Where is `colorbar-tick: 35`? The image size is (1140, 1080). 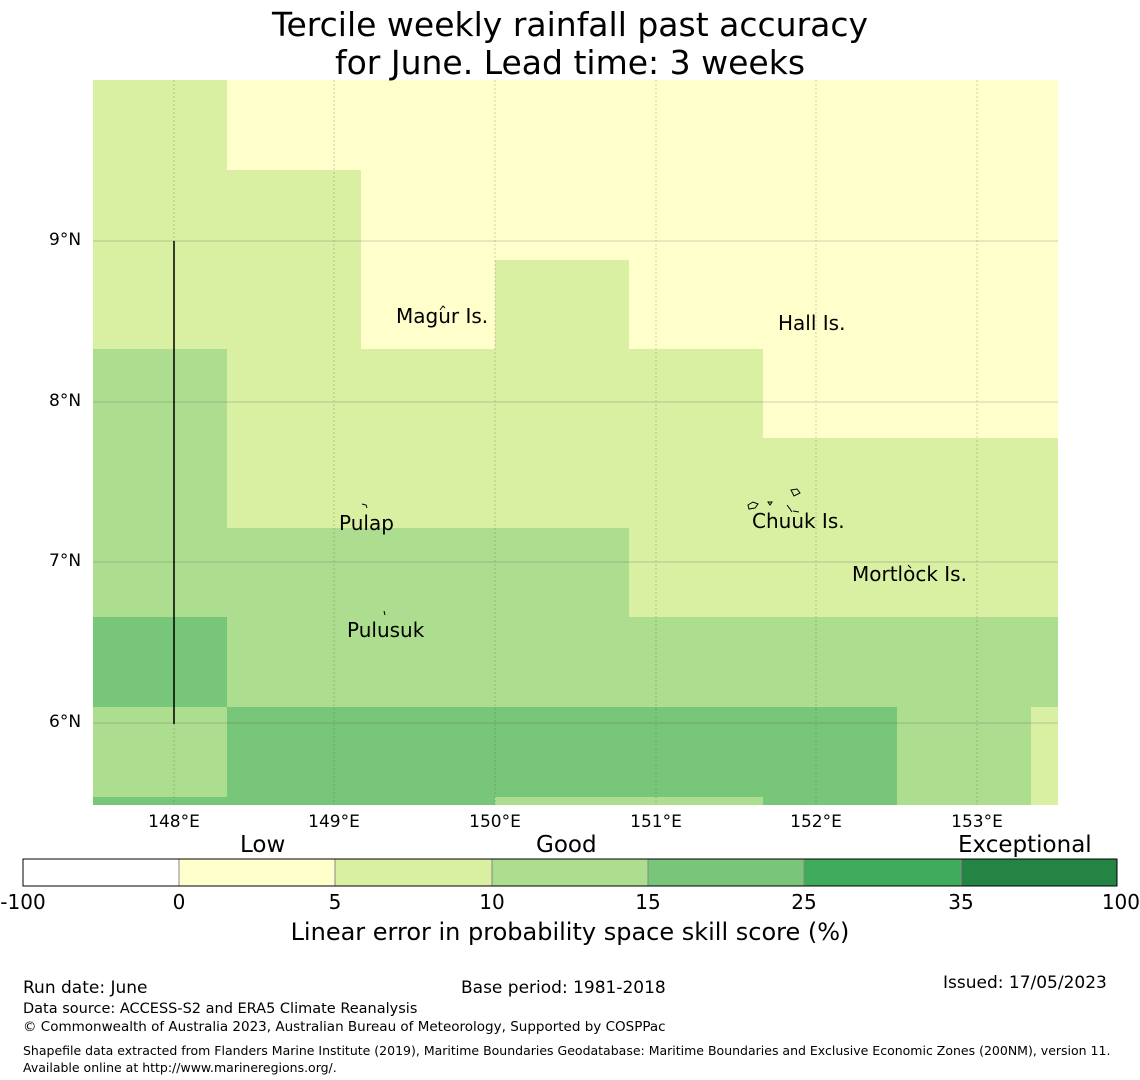 colorbar-tick: 35 is located at coordinates (961, 902).